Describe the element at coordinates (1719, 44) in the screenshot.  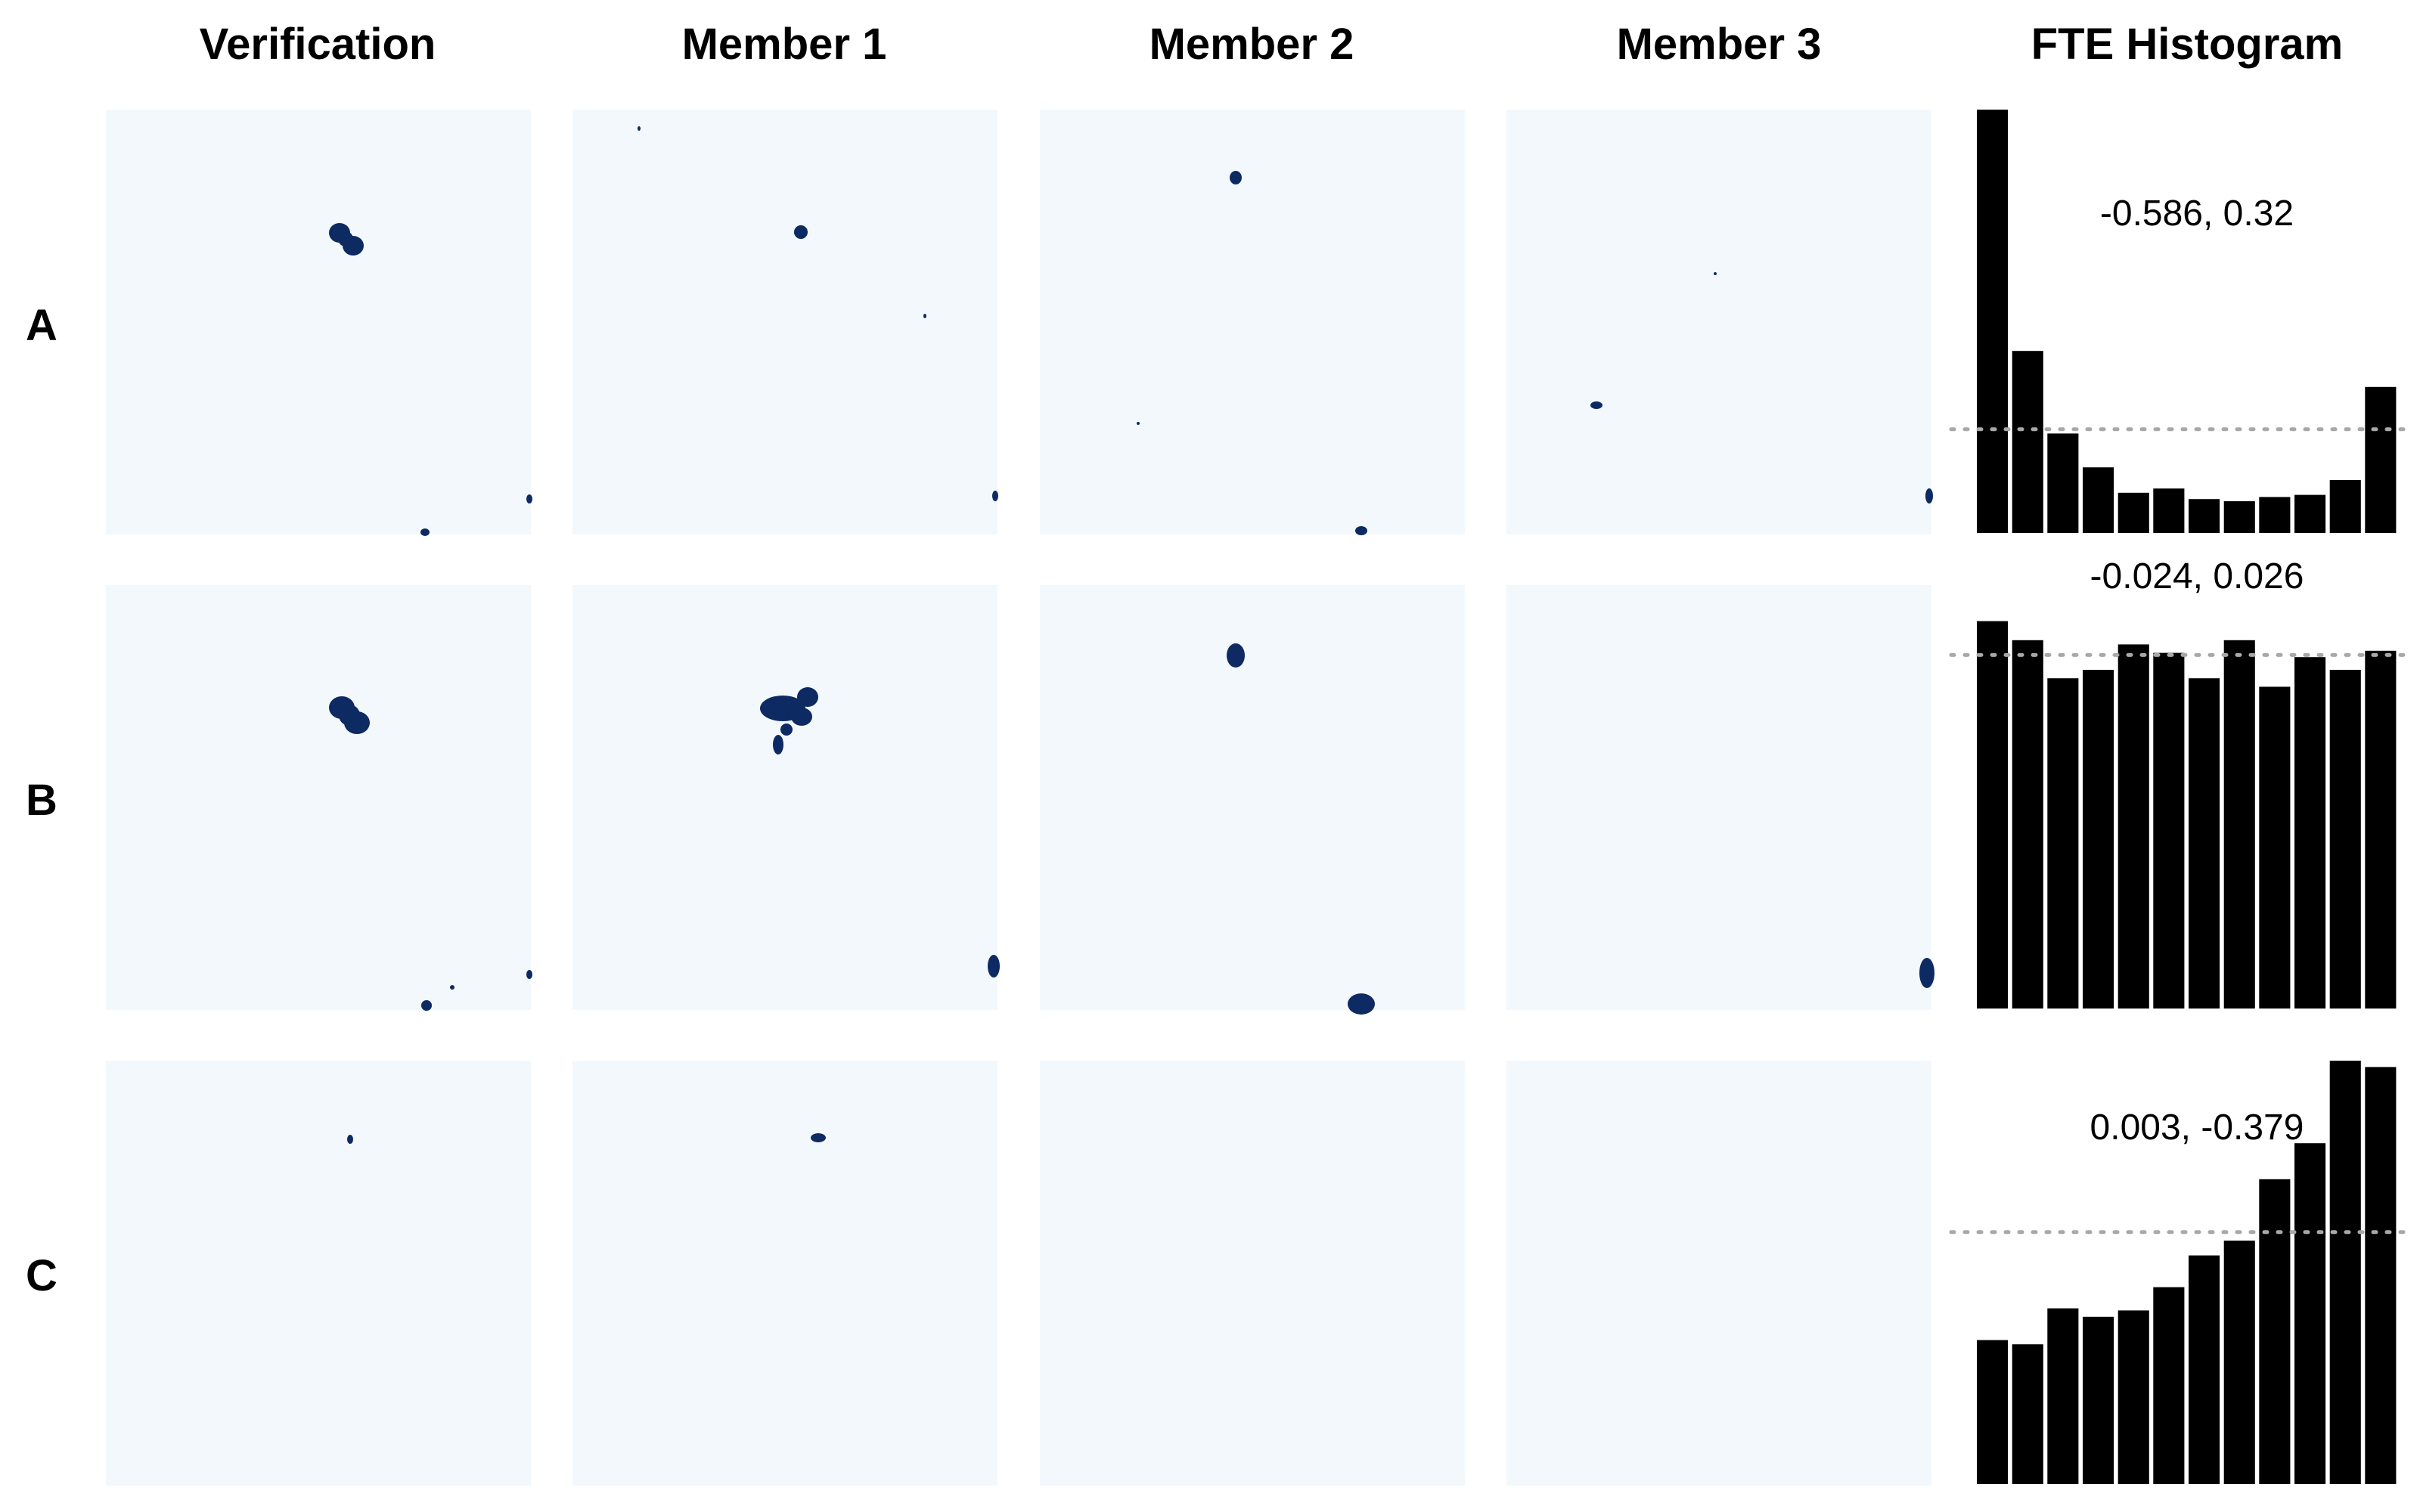
I see `column-title-member-3: Member 3` at that location.